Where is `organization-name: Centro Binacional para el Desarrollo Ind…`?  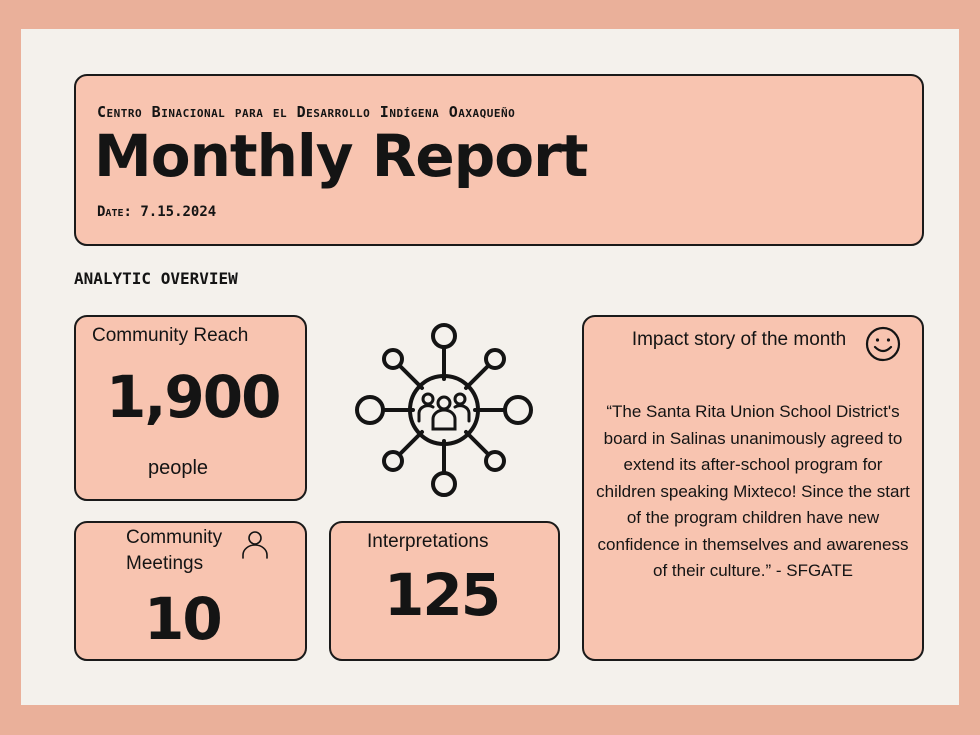
organization-name: Centro Binacional para el Desarrollo Ind… is located at coordinates (306, 112).